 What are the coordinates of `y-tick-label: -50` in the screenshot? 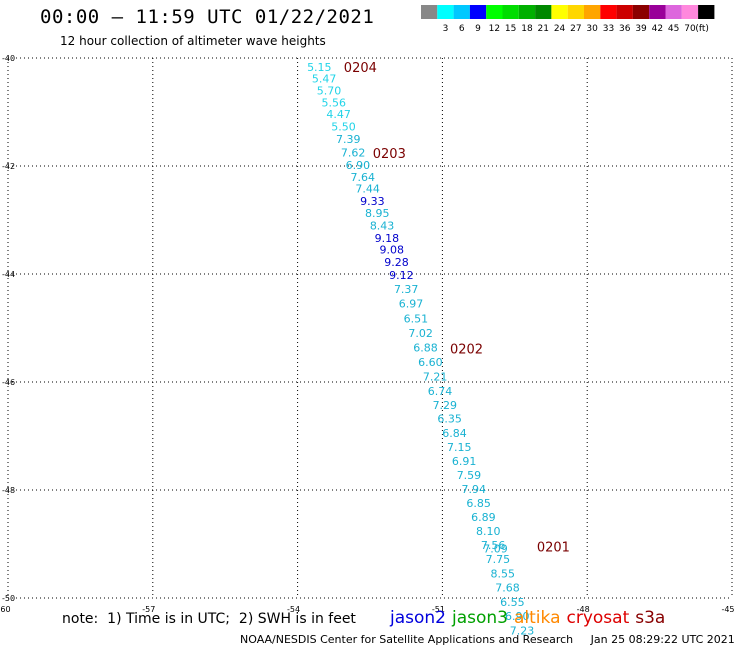 It's located at (8, 598).